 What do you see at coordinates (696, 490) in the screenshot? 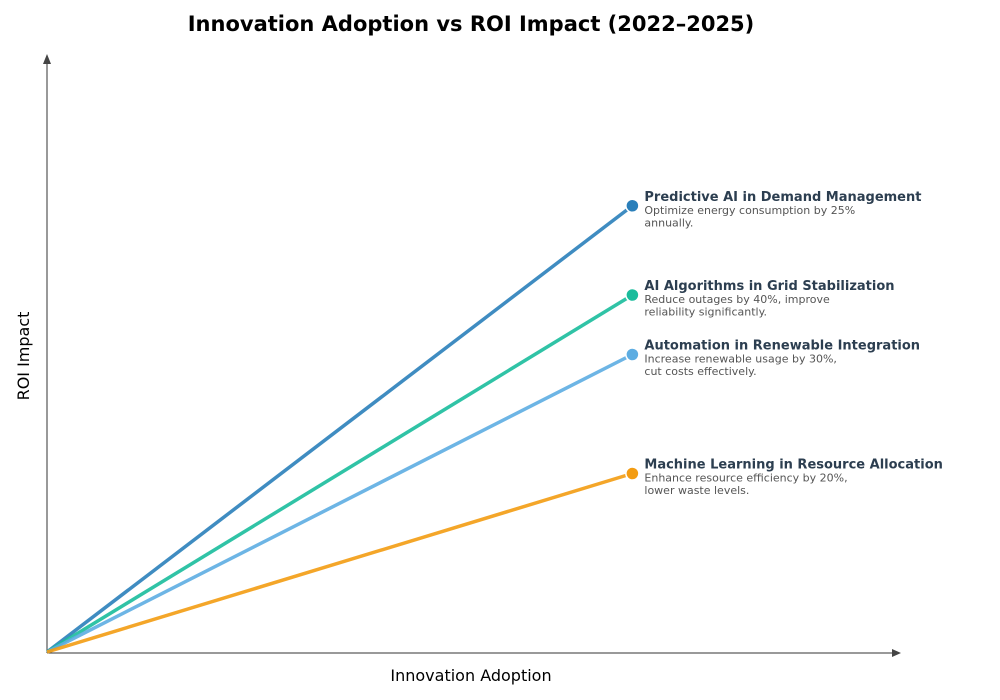
I see `point-label-desc: lower waste levels.` at bounding box center [696, 490].